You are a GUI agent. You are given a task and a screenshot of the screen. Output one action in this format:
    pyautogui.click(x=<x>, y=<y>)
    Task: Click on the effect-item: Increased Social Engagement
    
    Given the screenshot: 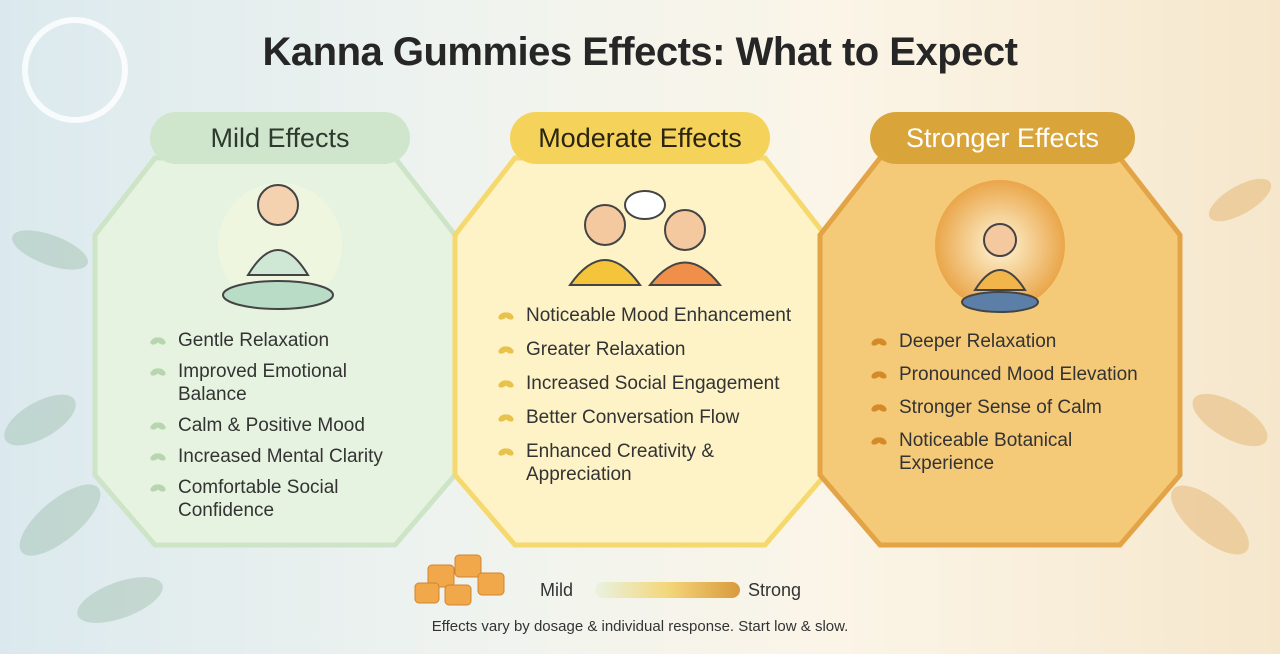 What is the action you would take?
    pyautogui.click(x=646, y=383)
    